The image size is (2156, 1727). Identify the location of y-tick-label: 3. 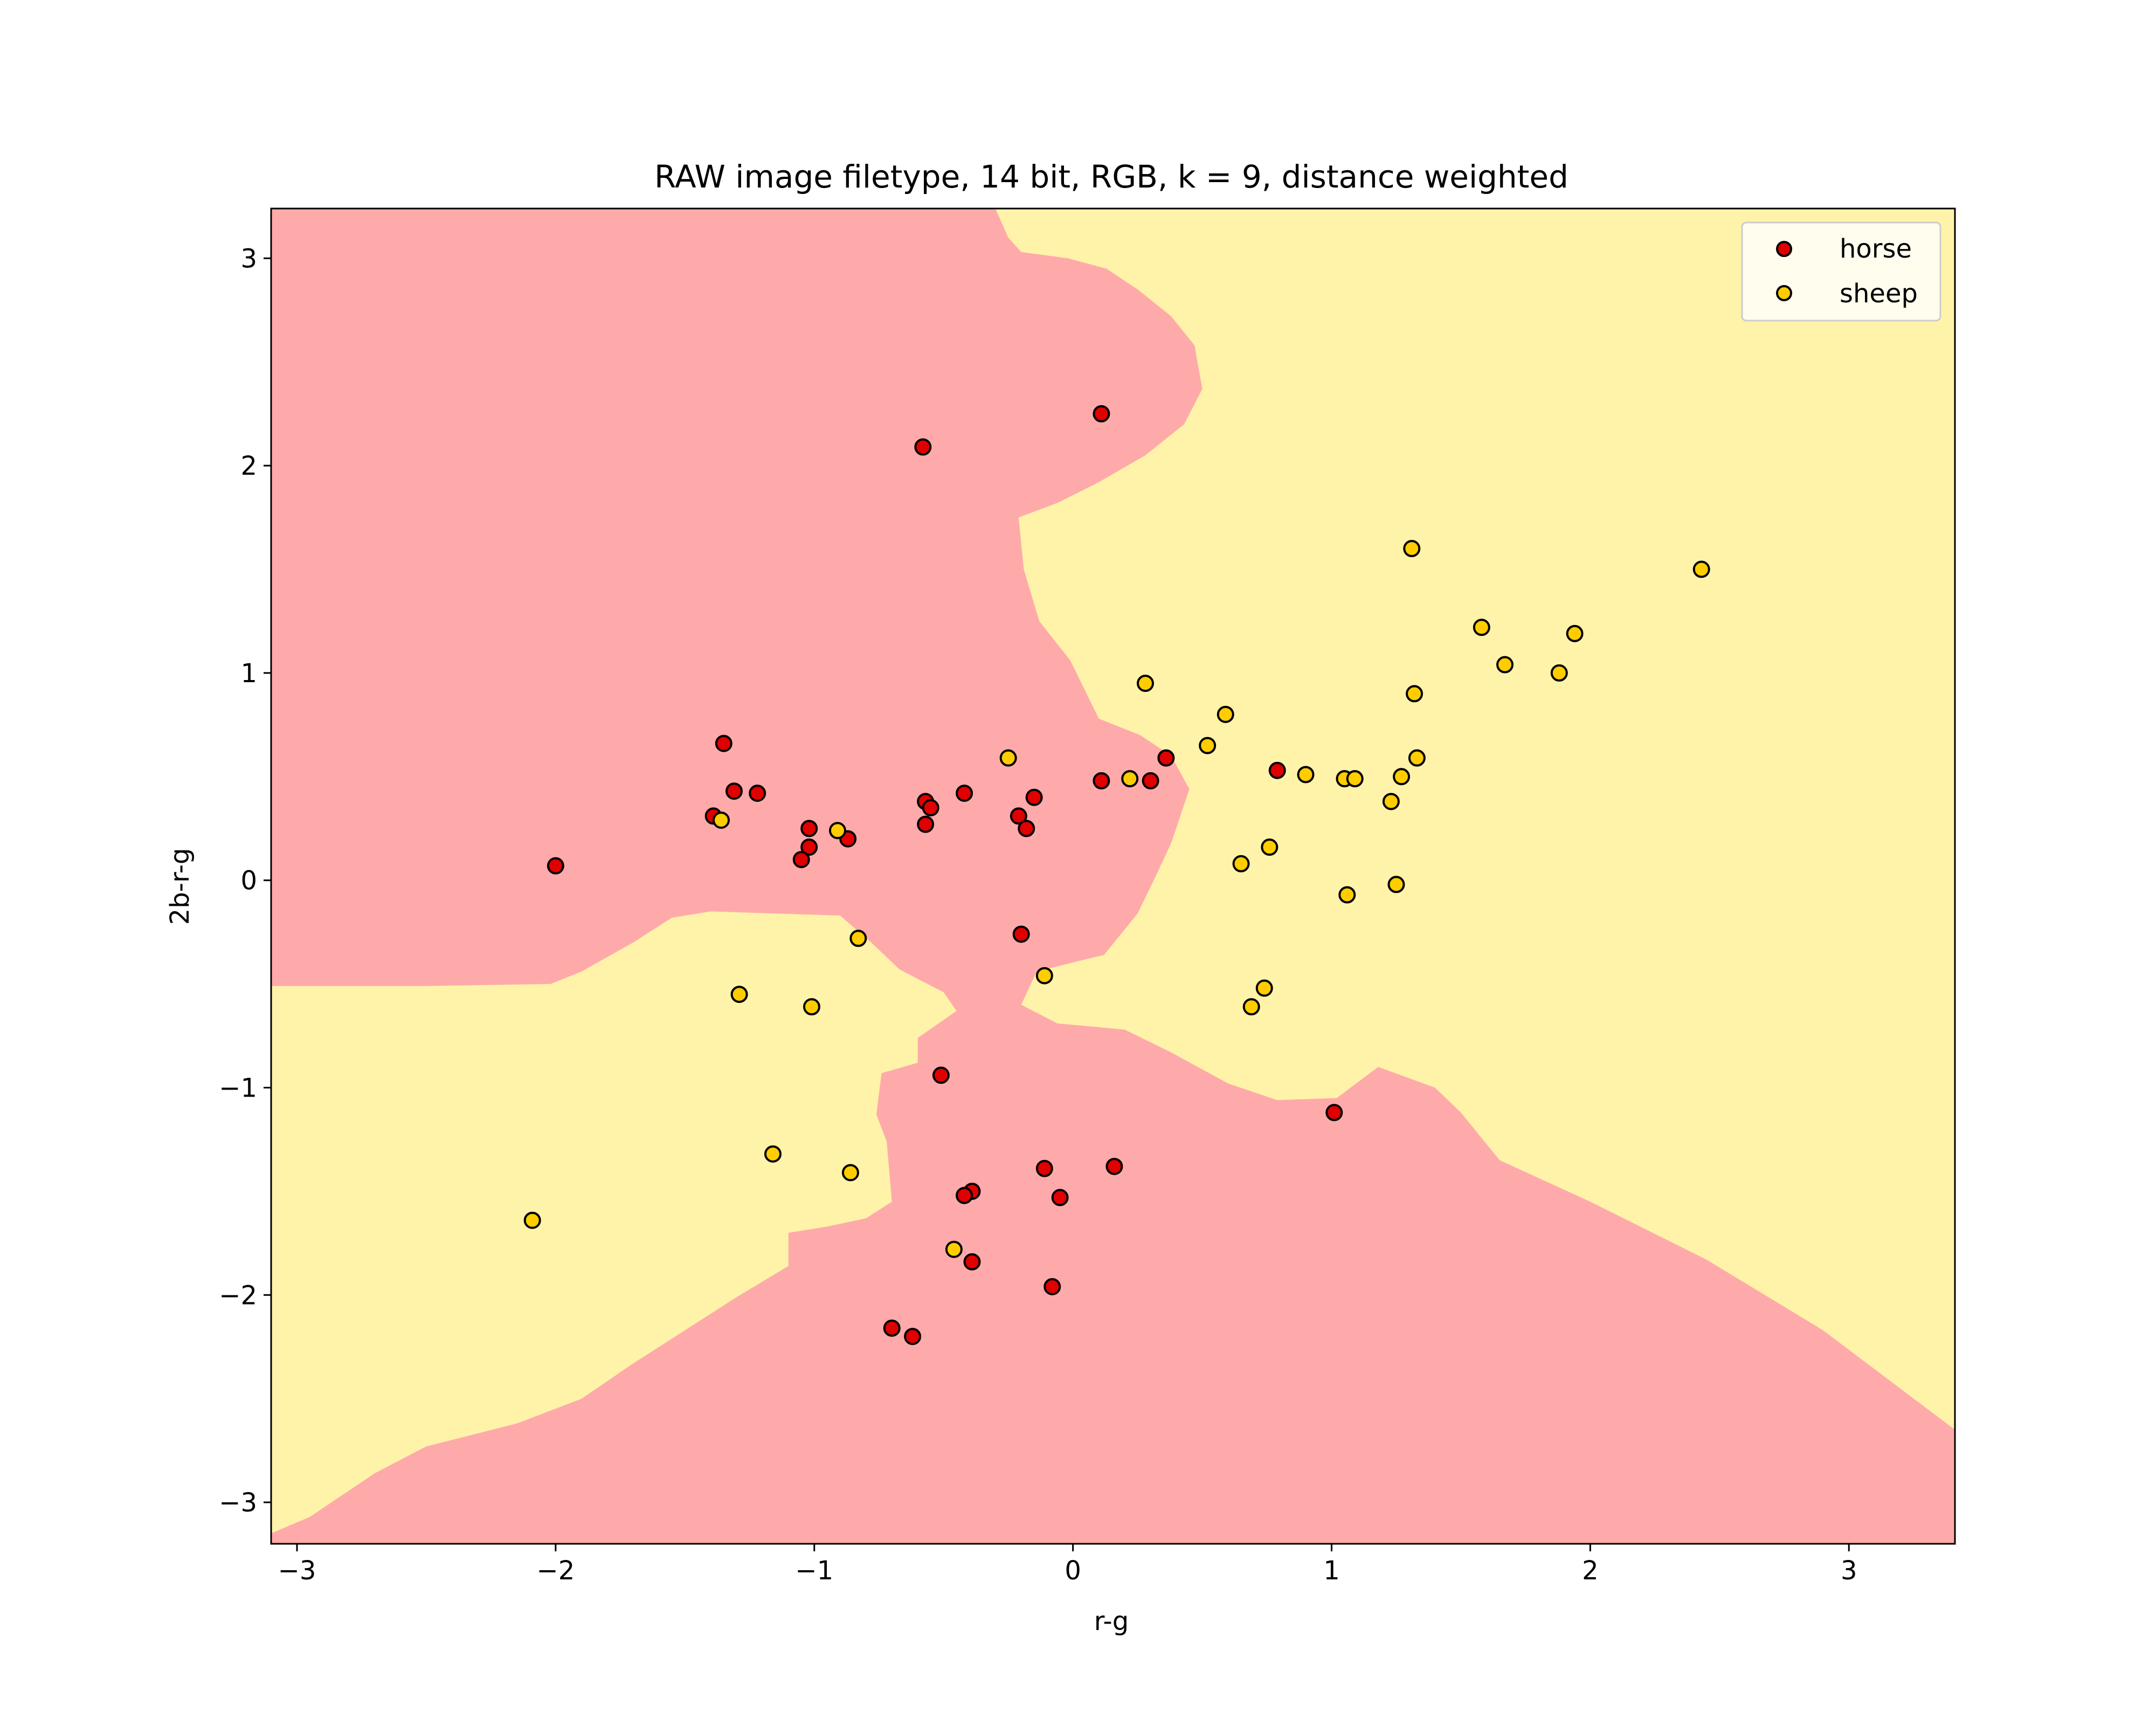
(248, 259).